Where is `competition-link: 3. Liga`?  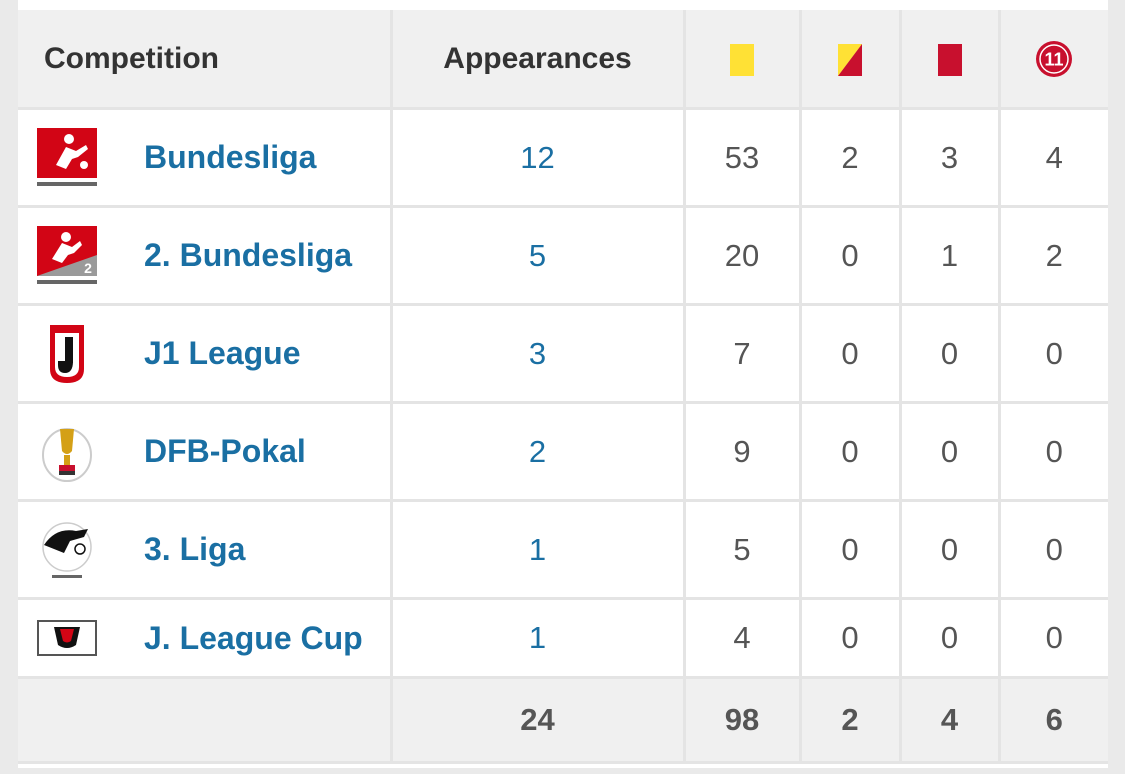 competition-link: 3. Liga is located at coordinates (195, 549).